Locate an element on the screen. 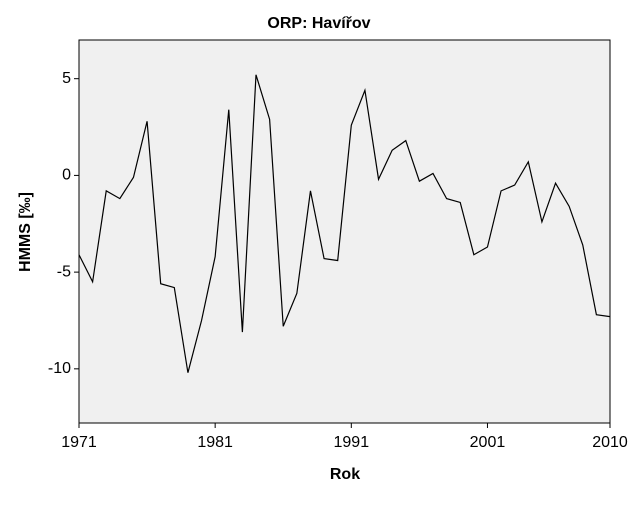 The width and height of the screenshot is (638, 505). x-tick-label: 2001 is located at coordinates (488, 442).